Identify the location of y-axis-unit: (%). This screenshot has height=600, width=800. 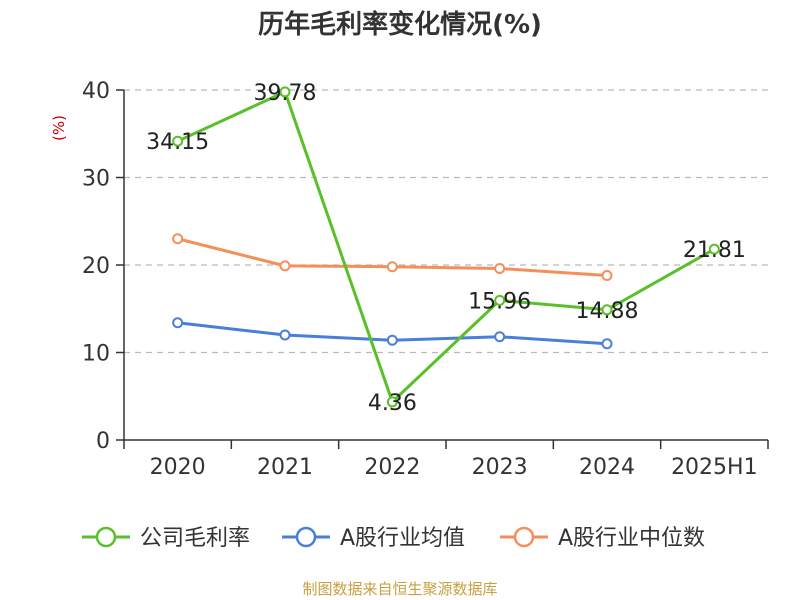
(59, 128).